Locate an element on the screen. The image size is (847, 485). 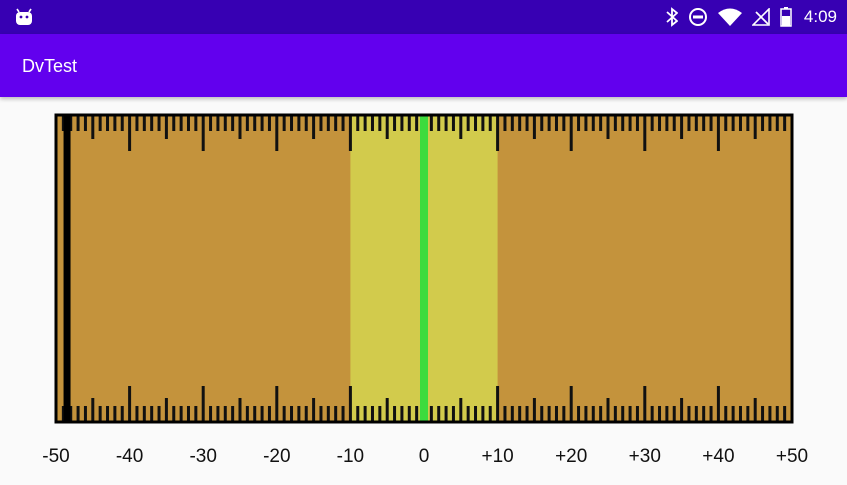
gauge-tick-label: -50 is located at coordinates (55, 456).